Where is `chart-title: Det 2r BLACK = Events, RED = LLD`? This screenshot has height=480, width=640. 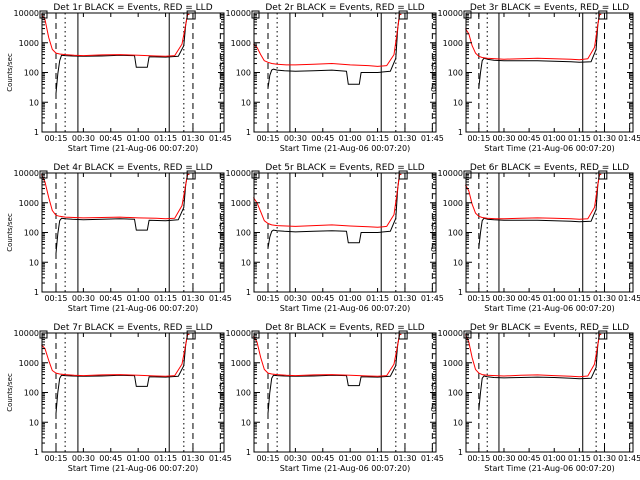 chart-title: Det 2r BLACK = Events, RED = LLD is located at coordinates (344, 8).